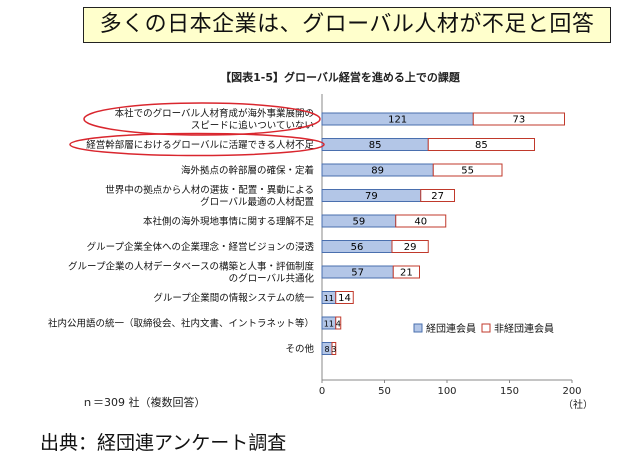 The height and width of the screenshot is (464, 624). Describe the element at coordinates (201, 247) in the screenshot. I see `category-label: グループ企業全体への企業理念・経営ビジョンの浸透` at that location.